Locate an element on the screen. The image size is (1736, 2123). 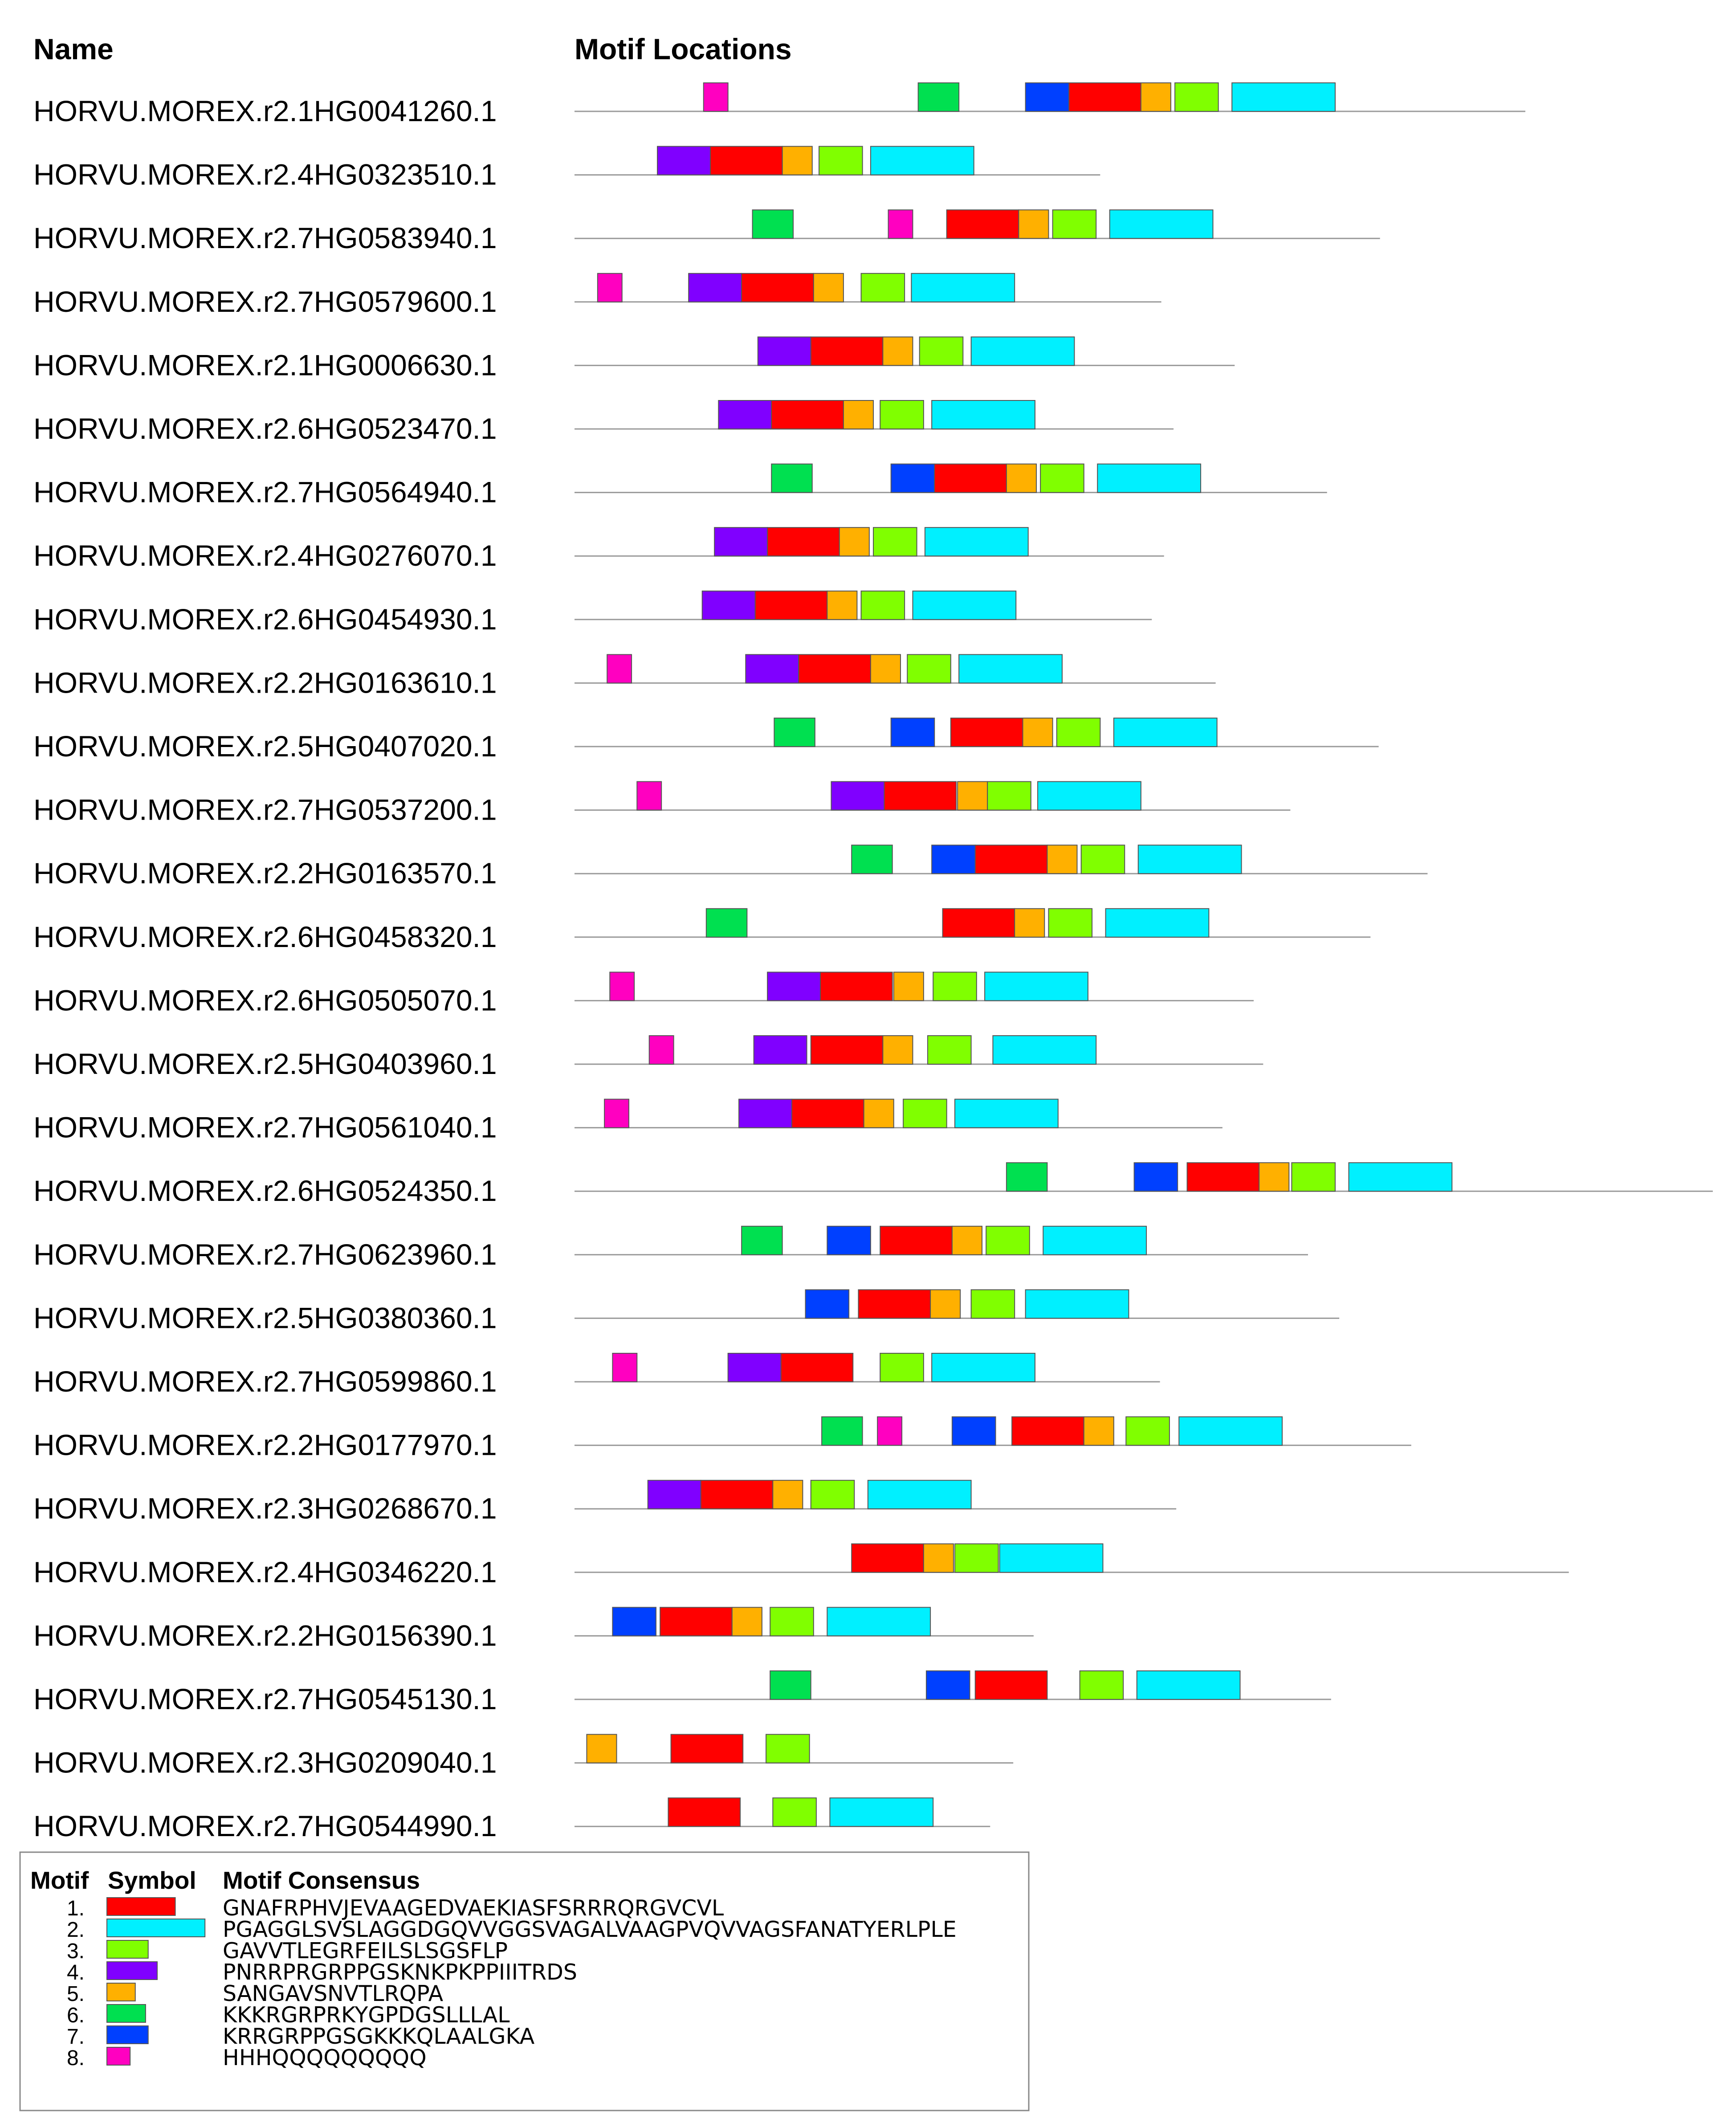
motif-locations-header: Motif Locations is located at coordinates (684, 49).